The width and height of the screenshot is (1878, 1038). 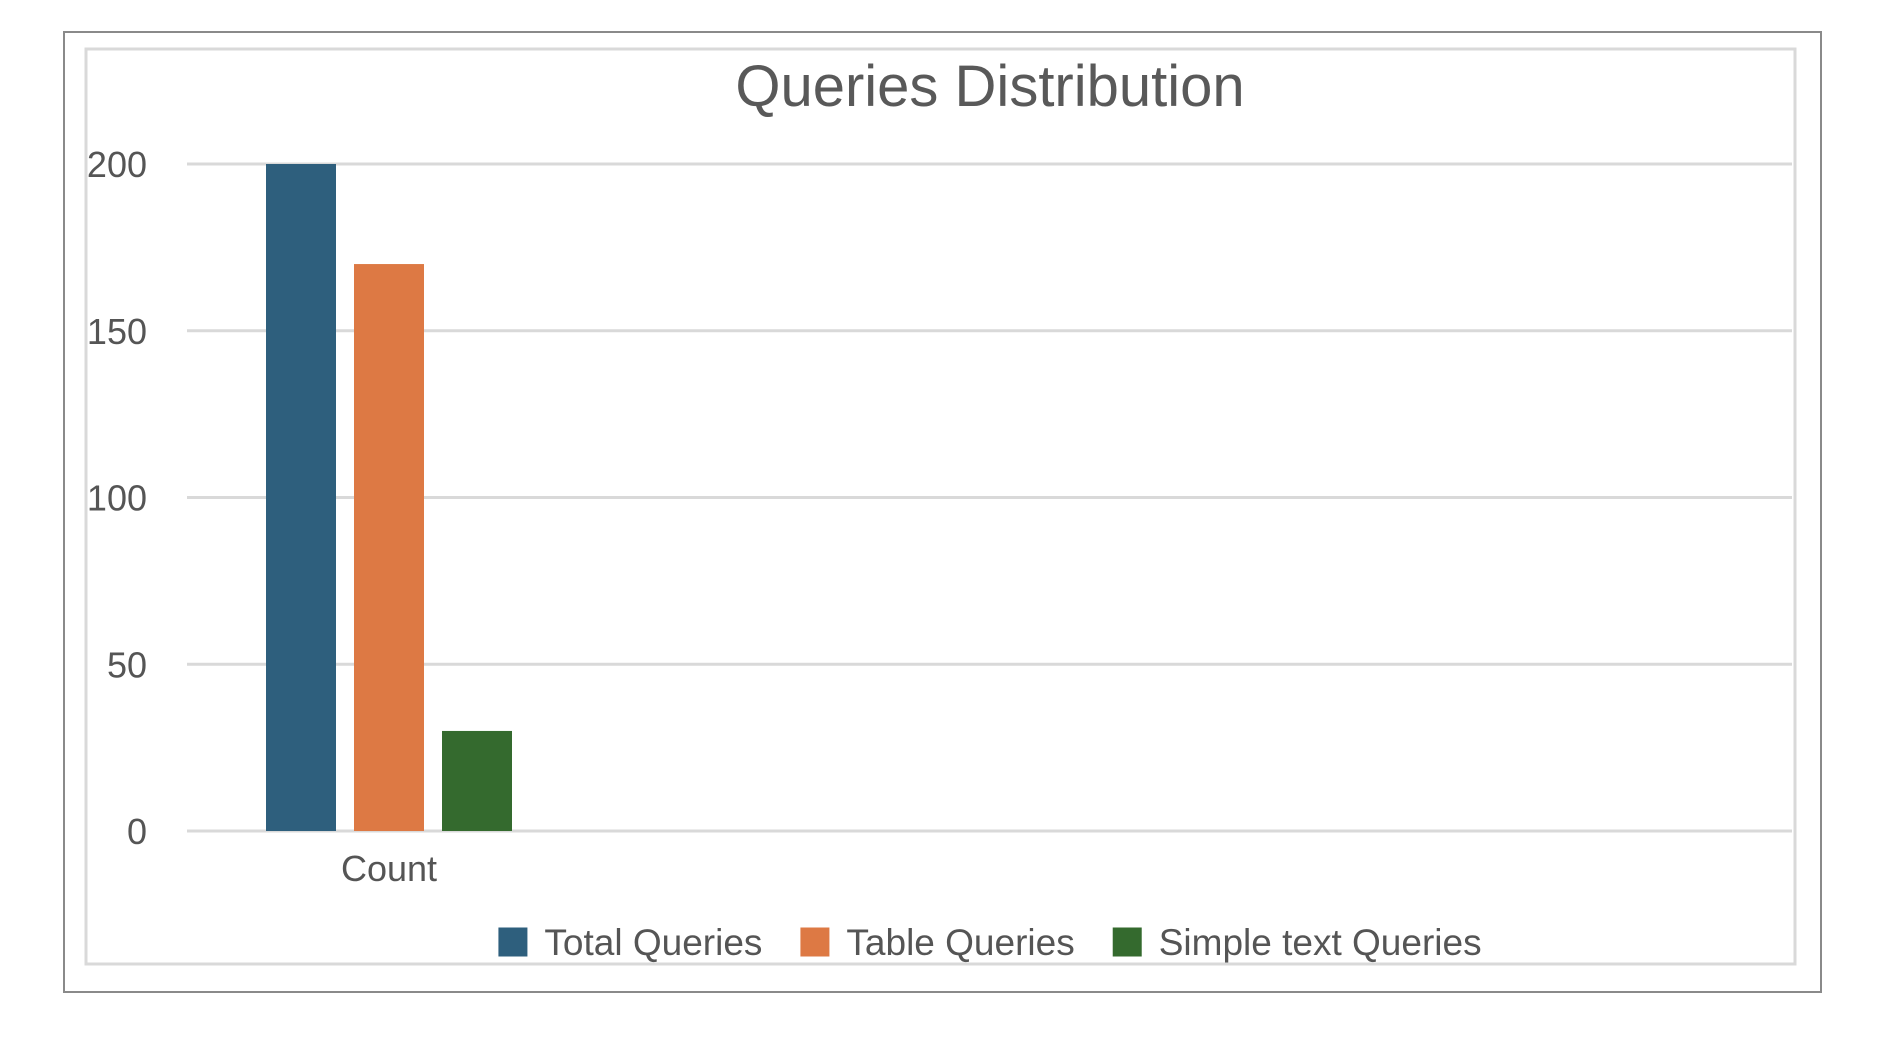 I want to click on x-axis-ticks: Count, so click(x=389, y=868).